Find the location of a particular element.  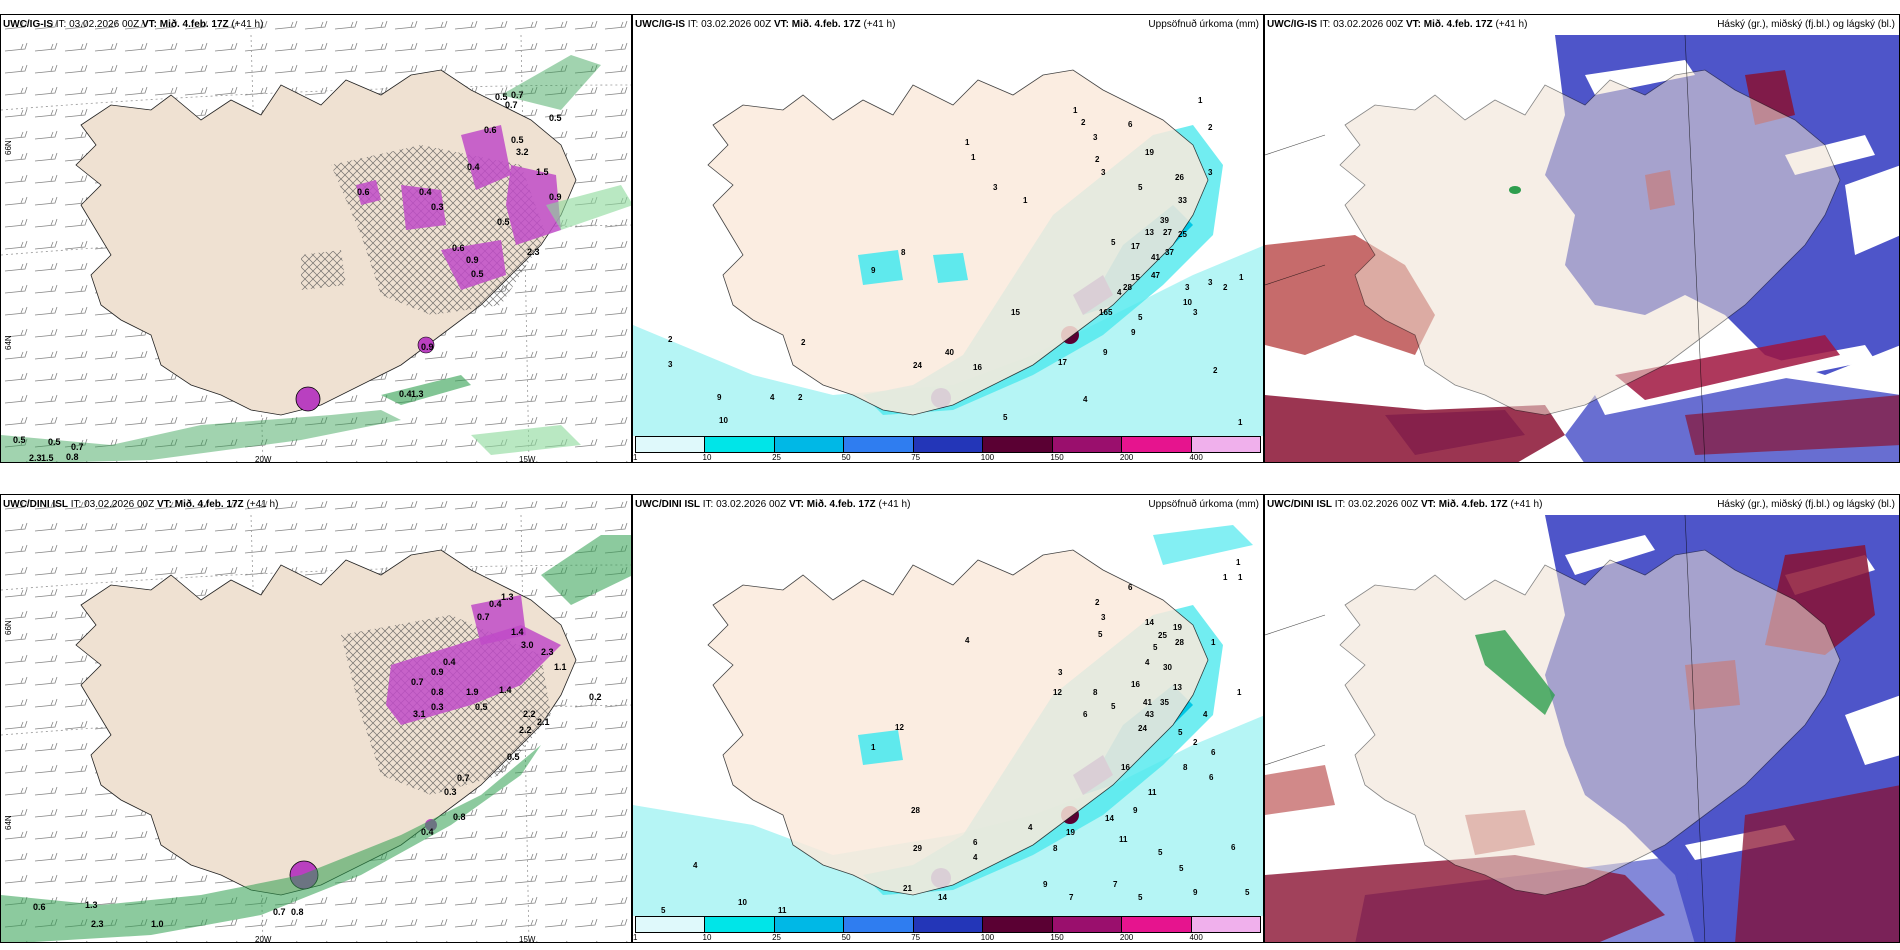

value-label: 17 is located at coordinates (1135, 246).